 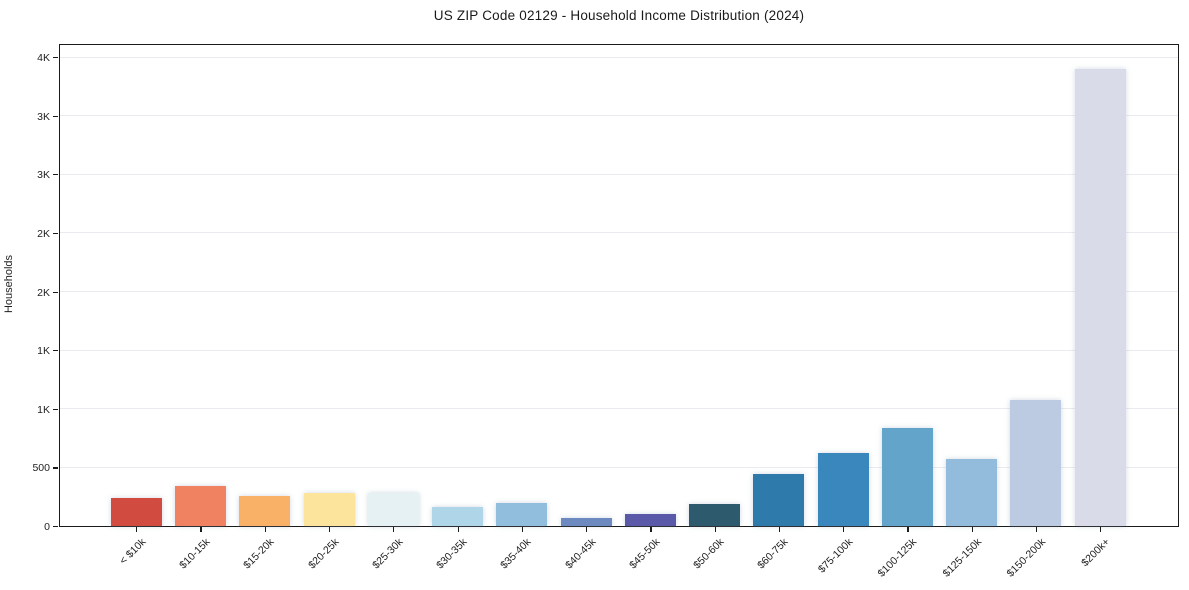 What do you see at coordinates (9, 284) in the screenshot?
I see `y-axis-label: Households` at bounding box center [9, 284].